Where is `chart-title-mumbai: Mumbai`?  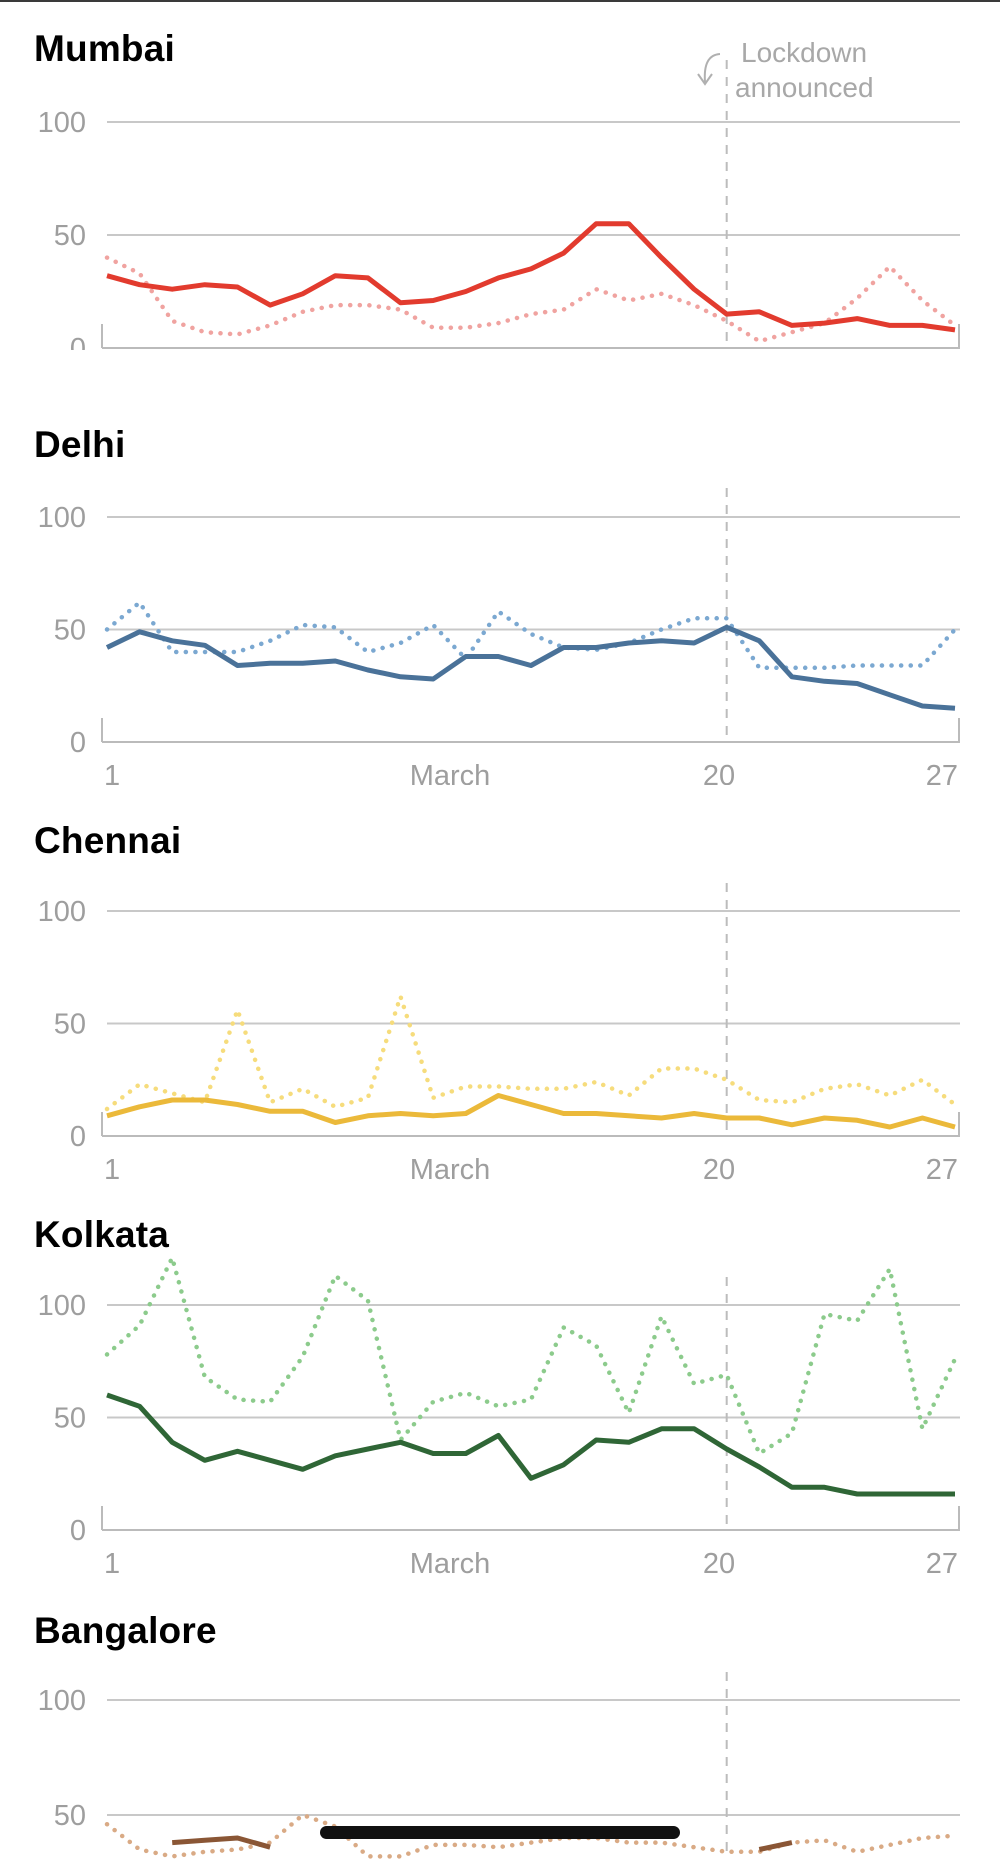 chart-title-mumbai: Mumbai is located at coordinates (104, 48).